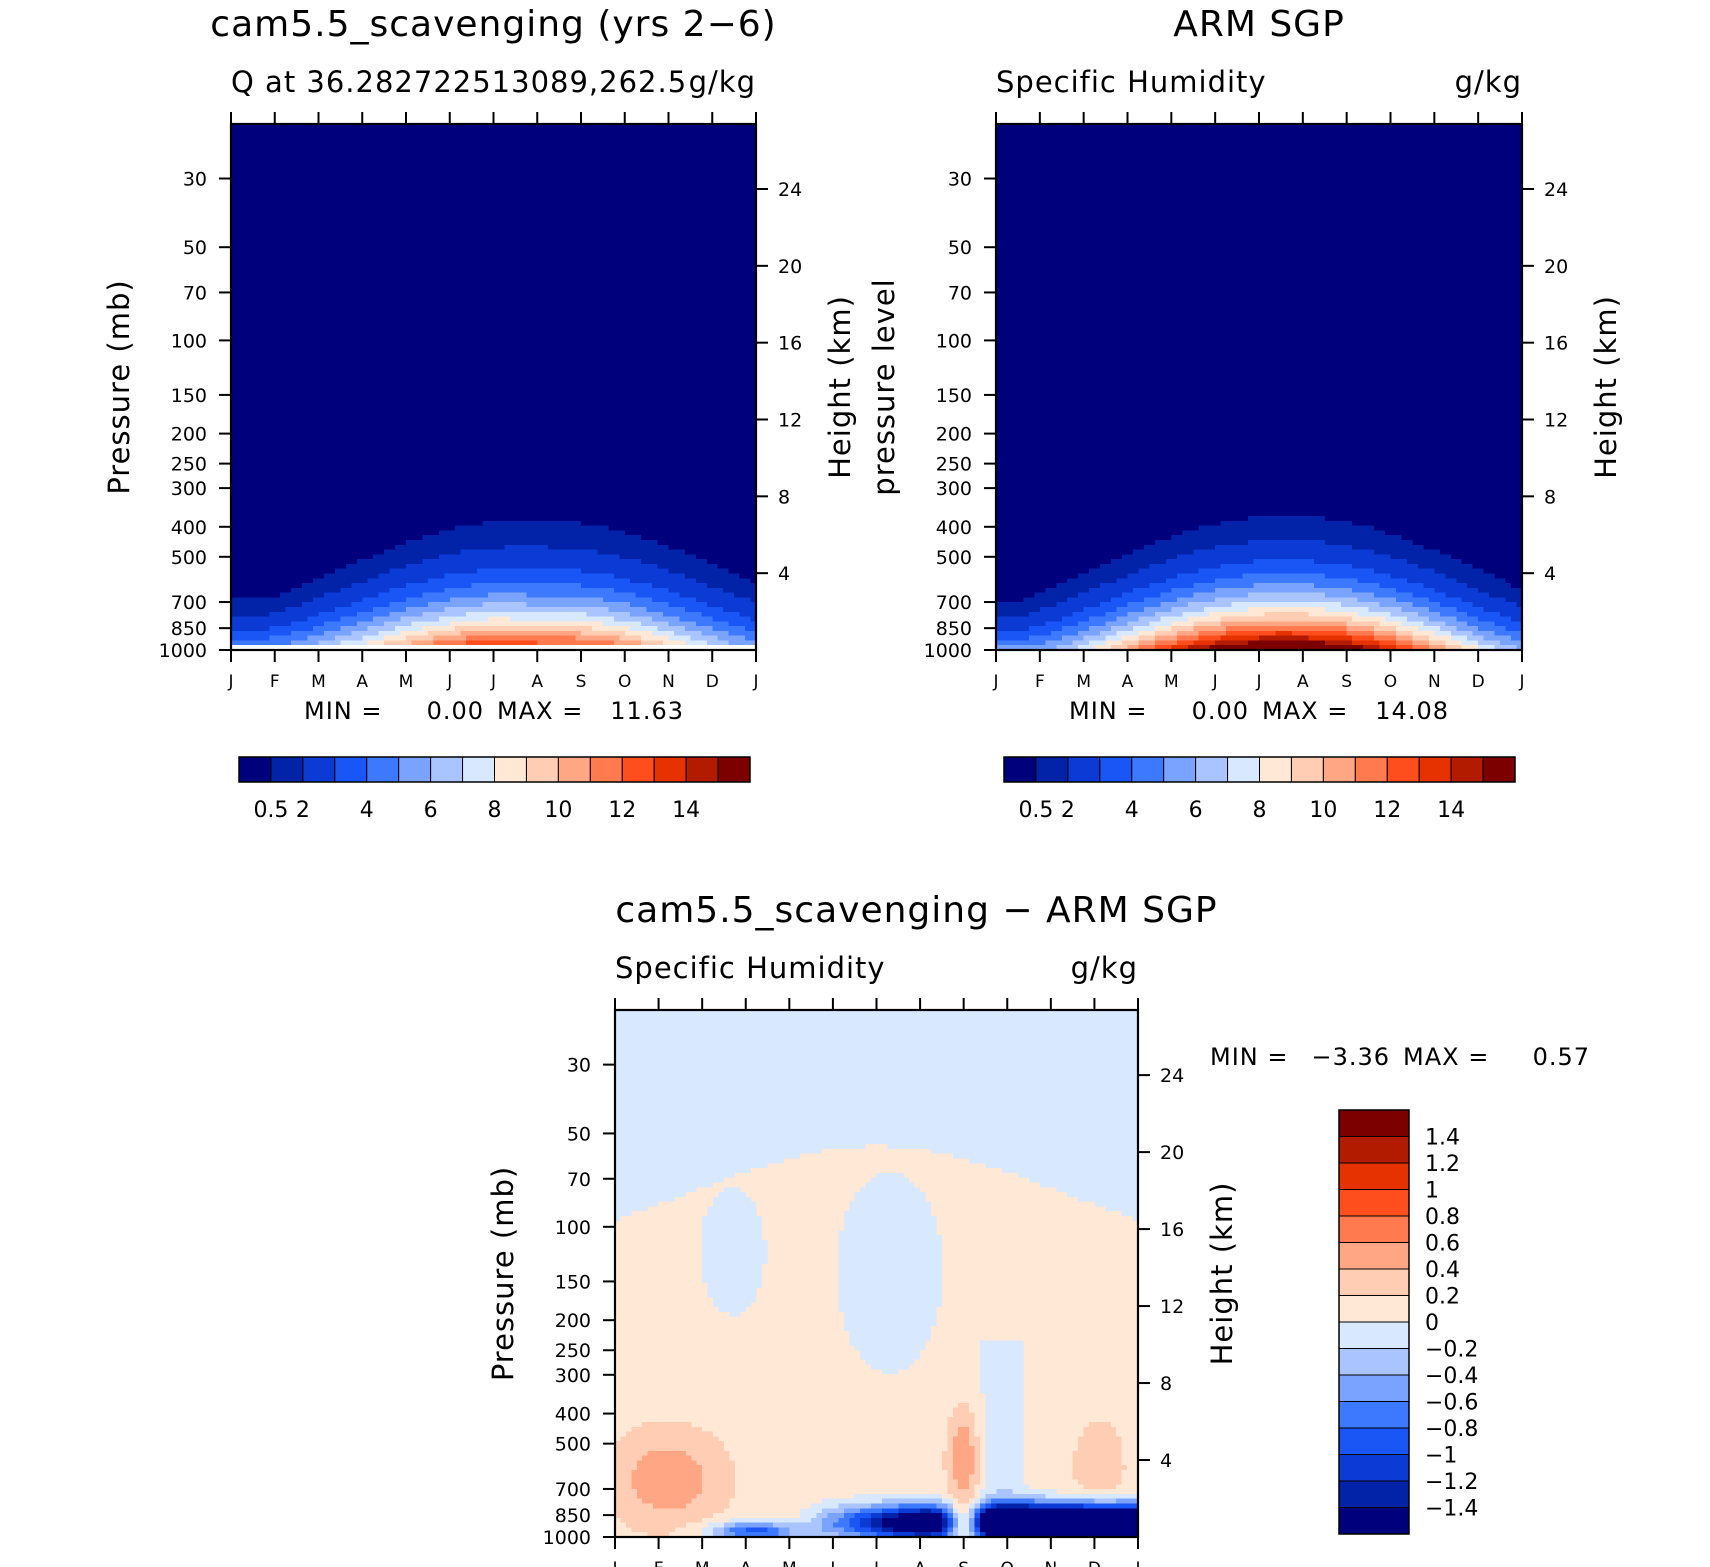 This screenshot has height=1567, width=1710. I want to click on colorbar-label: 0.5, so click(270, 810).